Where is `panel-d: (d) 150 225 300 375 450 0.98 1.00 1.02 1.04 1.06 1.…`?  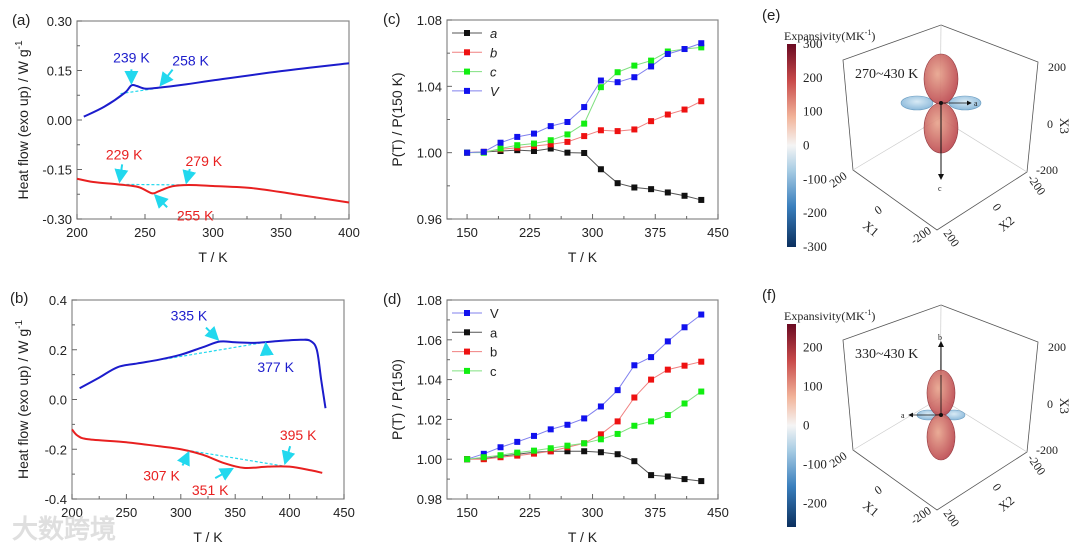 panel-d: (d) 150 225 300 375 450 0.98 1.00 1.02 1.04 1.06 1.… is located at coordinates (556, 418).